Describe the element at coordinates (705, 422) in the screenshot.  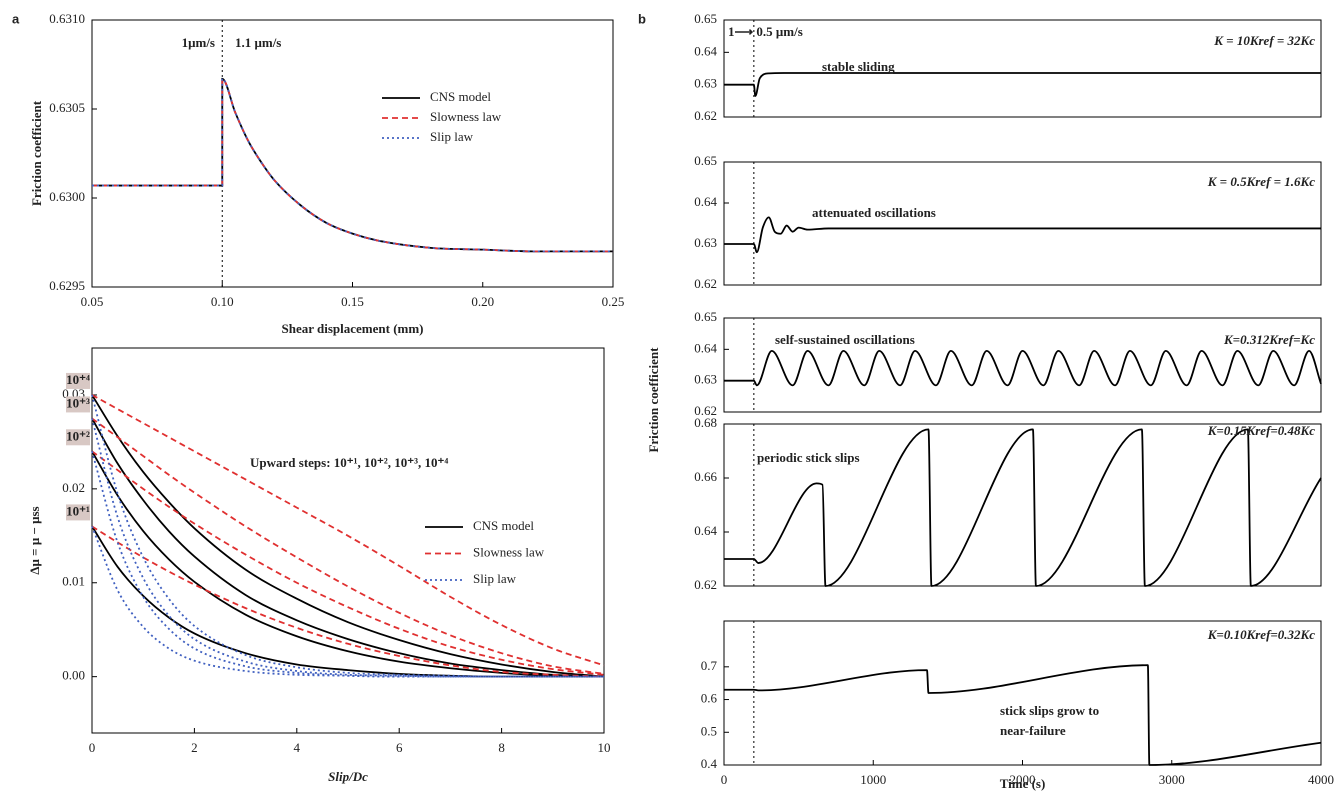
I see `y-tick-label: 0.68` at that location.